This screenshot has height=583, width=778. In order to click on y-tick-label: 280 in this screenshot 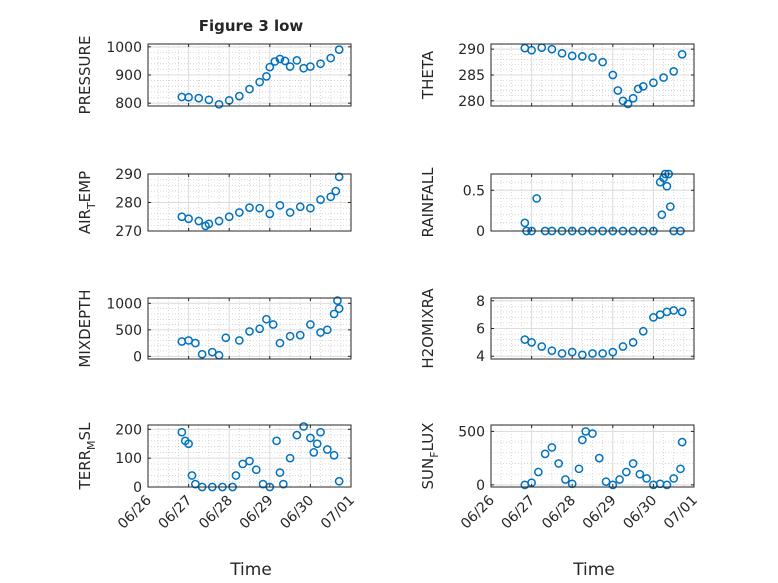, I will do `click(471, 102)`.